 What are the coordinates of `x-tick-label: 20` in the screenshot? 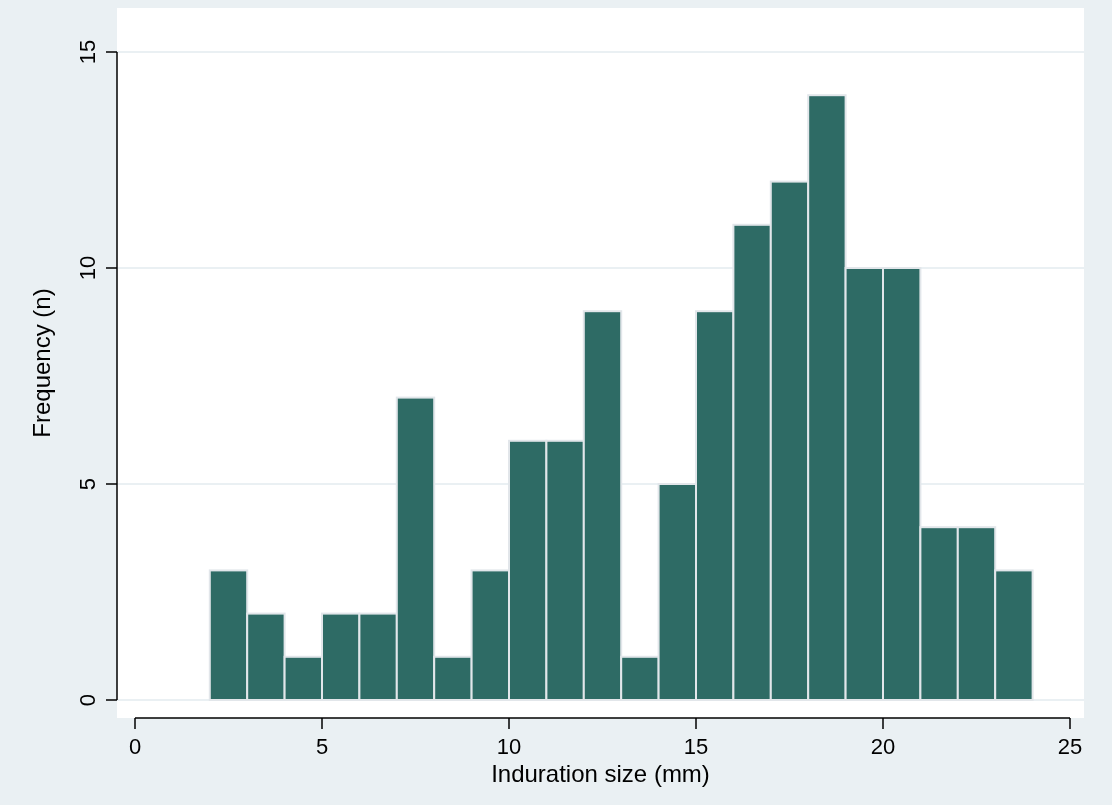 It's located at (883, 746).